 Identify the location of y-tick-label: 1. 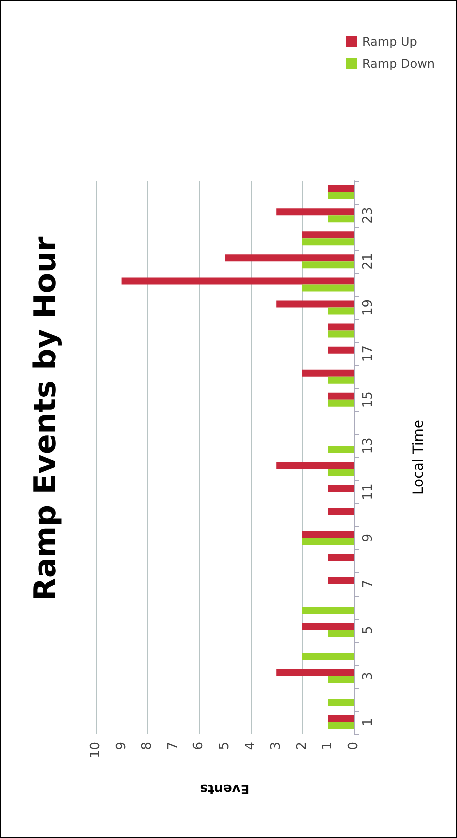
(368, 722).